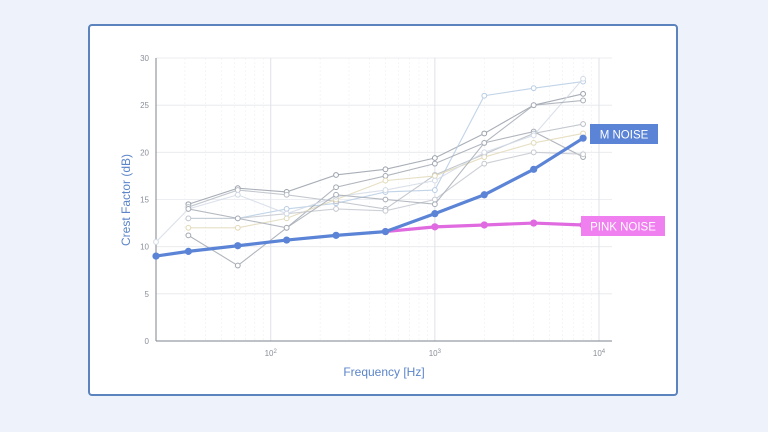 The width and height of the screenshot is (768, 432). What do you see at coordinates (144, 105) in the screenshot?
I see `y-tick-label: 25` at bounding box center [144, 105].